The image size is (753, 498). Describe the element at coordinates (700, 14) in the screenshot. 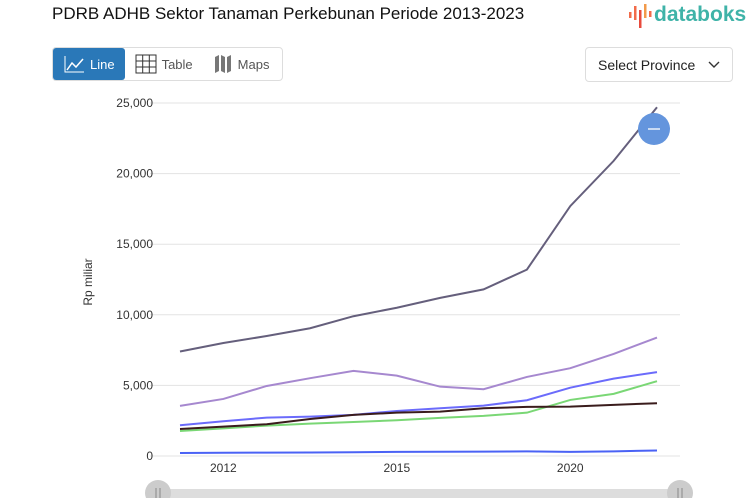

I see `logo-text: databoks` at that location.